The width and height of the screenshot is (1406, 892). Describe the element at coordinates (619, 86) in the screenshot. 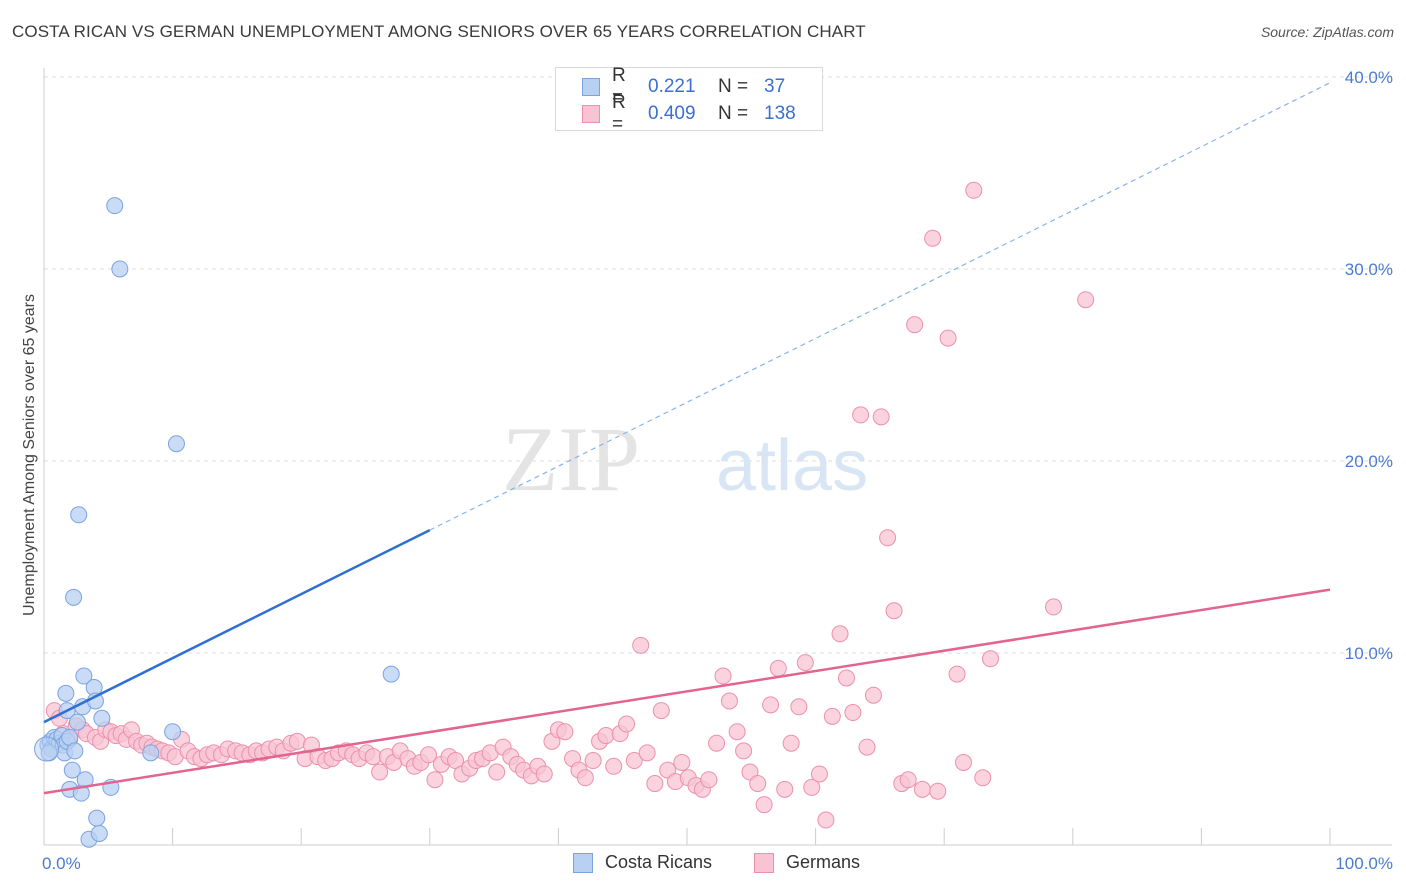

I see `legend-r-label: R =` at that location.